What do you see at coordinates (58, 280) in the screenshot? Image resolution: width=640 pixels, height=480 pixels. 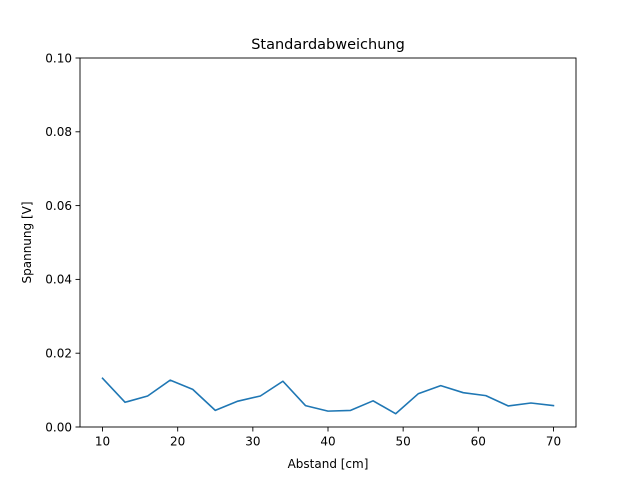 I see `y-tick-label: 0.04` at bounding box center [58, 280].